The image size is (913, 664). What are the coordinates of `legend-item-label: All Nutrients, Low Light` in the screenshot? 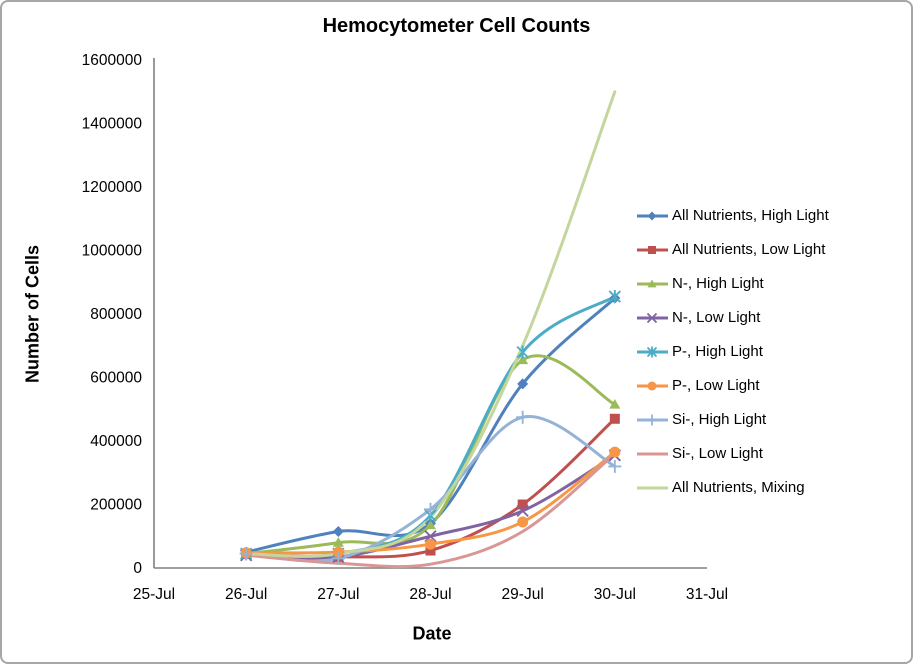 It's located at (749, 249).